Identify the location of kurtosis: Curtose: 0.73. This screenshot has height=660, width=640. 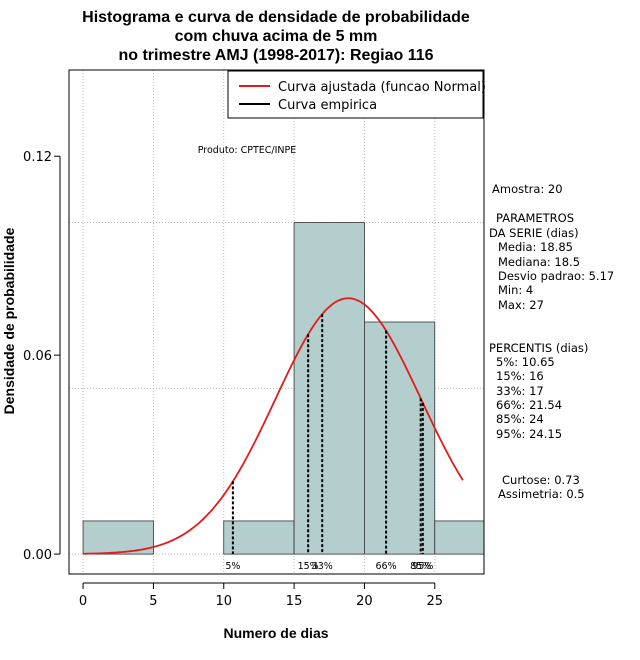
(541, 480).